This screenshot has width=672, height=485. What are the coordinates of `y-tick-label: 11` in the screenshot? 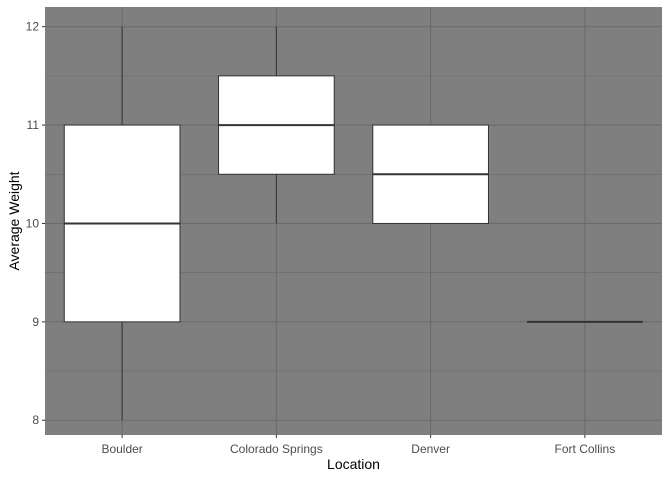 It's located at (33, 125).